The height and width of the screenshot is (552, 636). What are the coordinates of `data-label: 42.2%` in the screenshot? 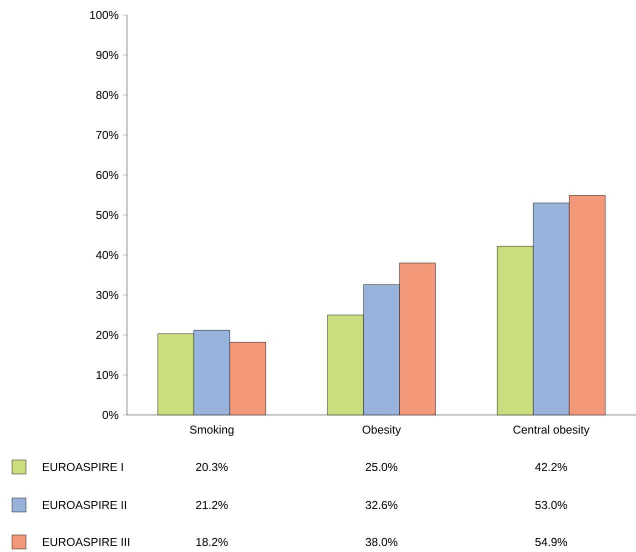 It's located at (551, 467).